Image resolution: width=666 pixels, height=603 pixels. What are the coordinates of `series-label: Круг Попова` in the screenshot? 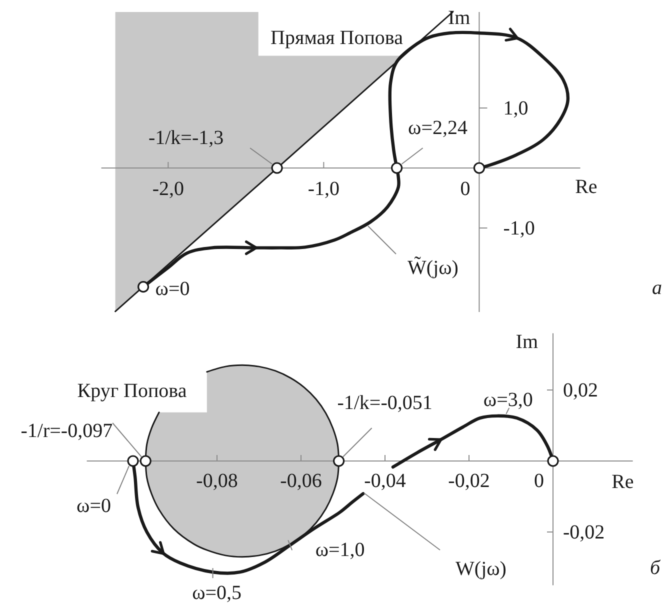 It's located at (132, 391).